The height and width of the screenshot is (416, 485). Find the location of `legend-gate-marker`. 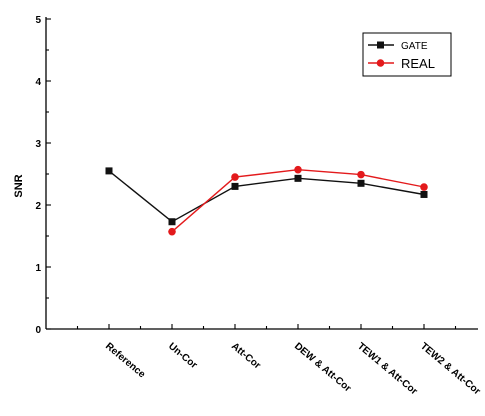

legend-gate-marker is located at coordinates (380, 45).